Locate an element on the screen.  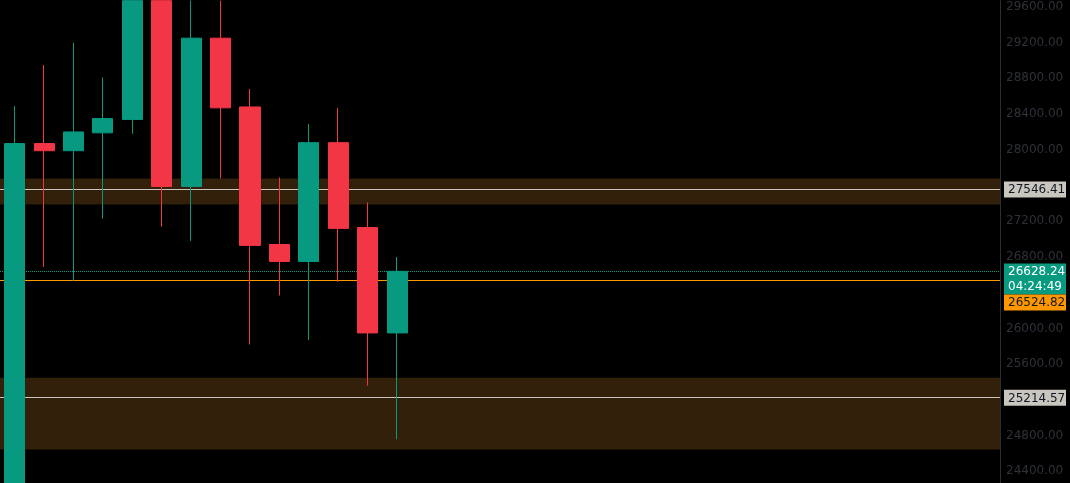
y-tick-label: 26800.00 is located at coordinates (1035, 256).